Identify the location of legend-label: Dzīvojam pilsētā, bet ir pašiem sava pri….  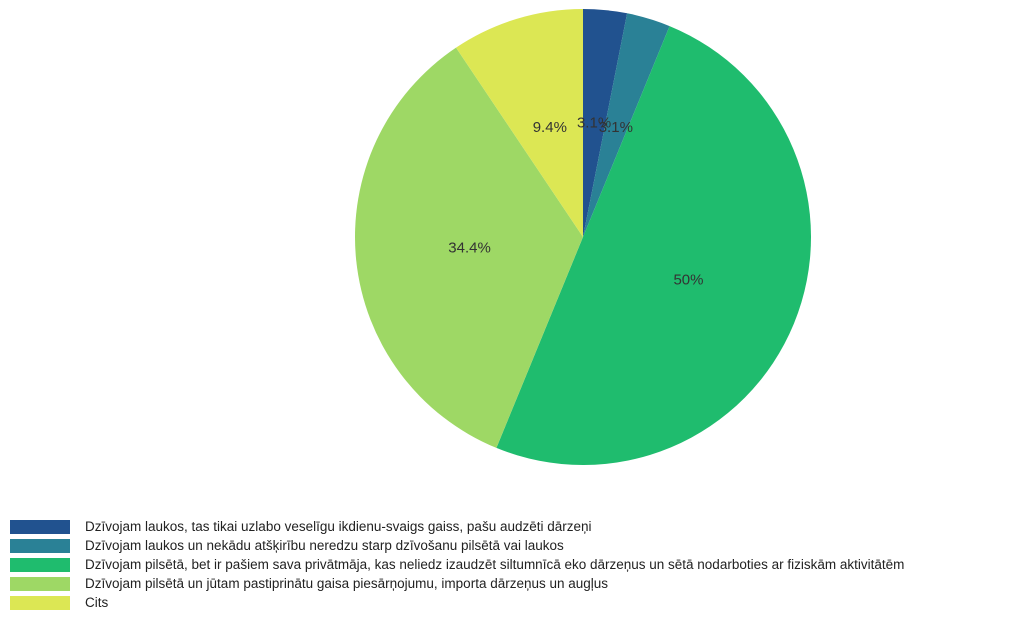
(495, 564).